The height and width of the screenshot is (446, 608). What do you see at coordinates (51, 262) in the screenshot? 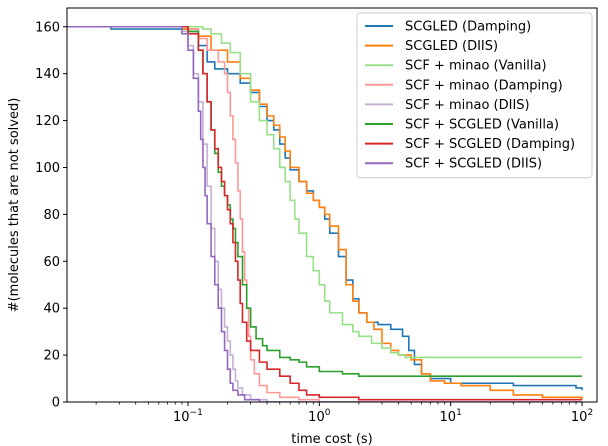
I see `y-tick-label: 60` at bounding box center [51, 262].